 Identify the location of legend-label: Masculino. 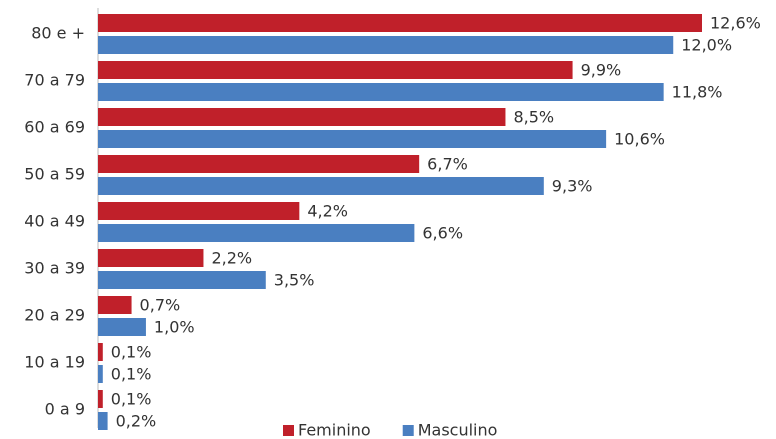
(458, 430).